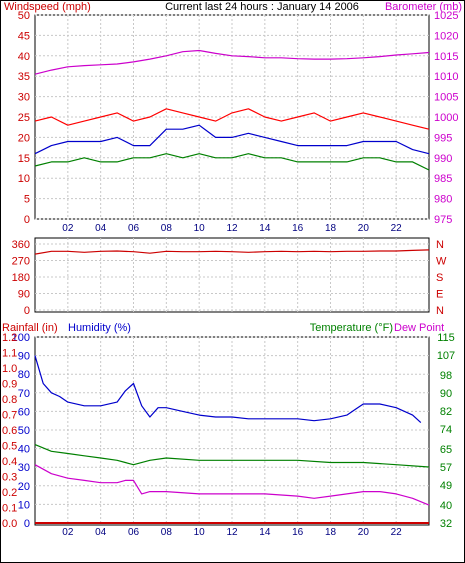 The height and width of the screenshot is (563, 465). What do you see at coordinates (24, 16) in the screenshot?
I see `windspeed-tick-label: 50` at bounding box center [24, 16].